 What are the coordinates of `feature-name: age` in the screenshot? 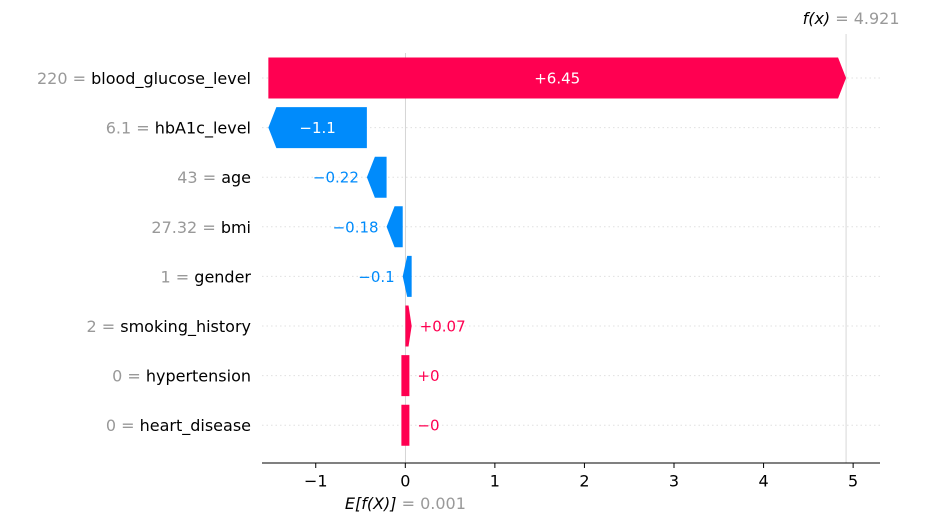 It's located at (236, 177).